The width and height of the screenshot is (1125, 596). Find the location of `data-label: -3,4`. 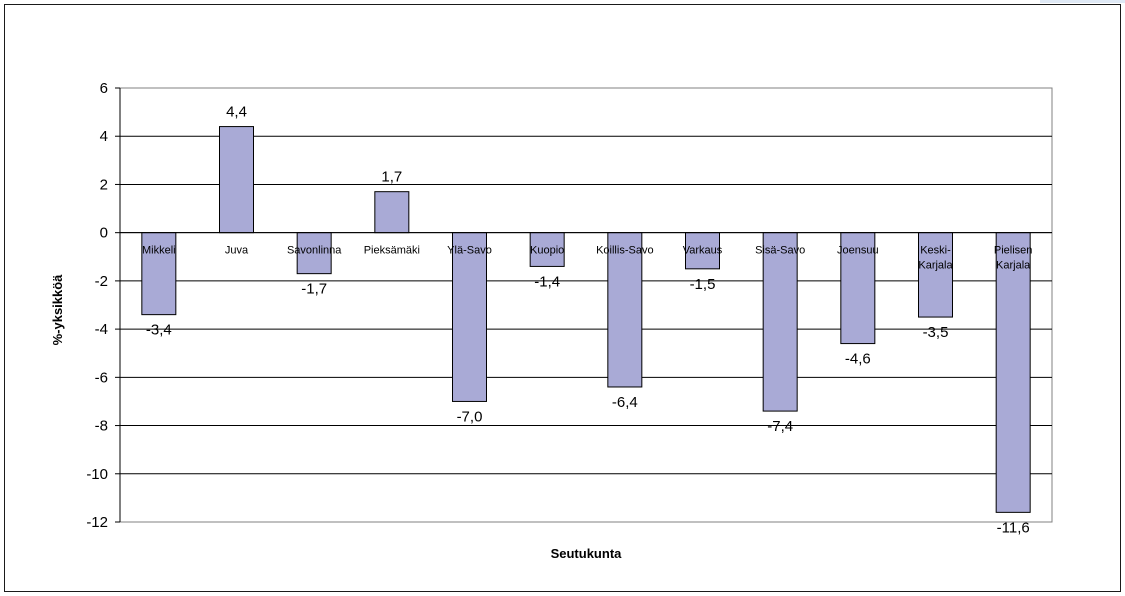

data-label: -3,4 is located at coordinates (159, 330).